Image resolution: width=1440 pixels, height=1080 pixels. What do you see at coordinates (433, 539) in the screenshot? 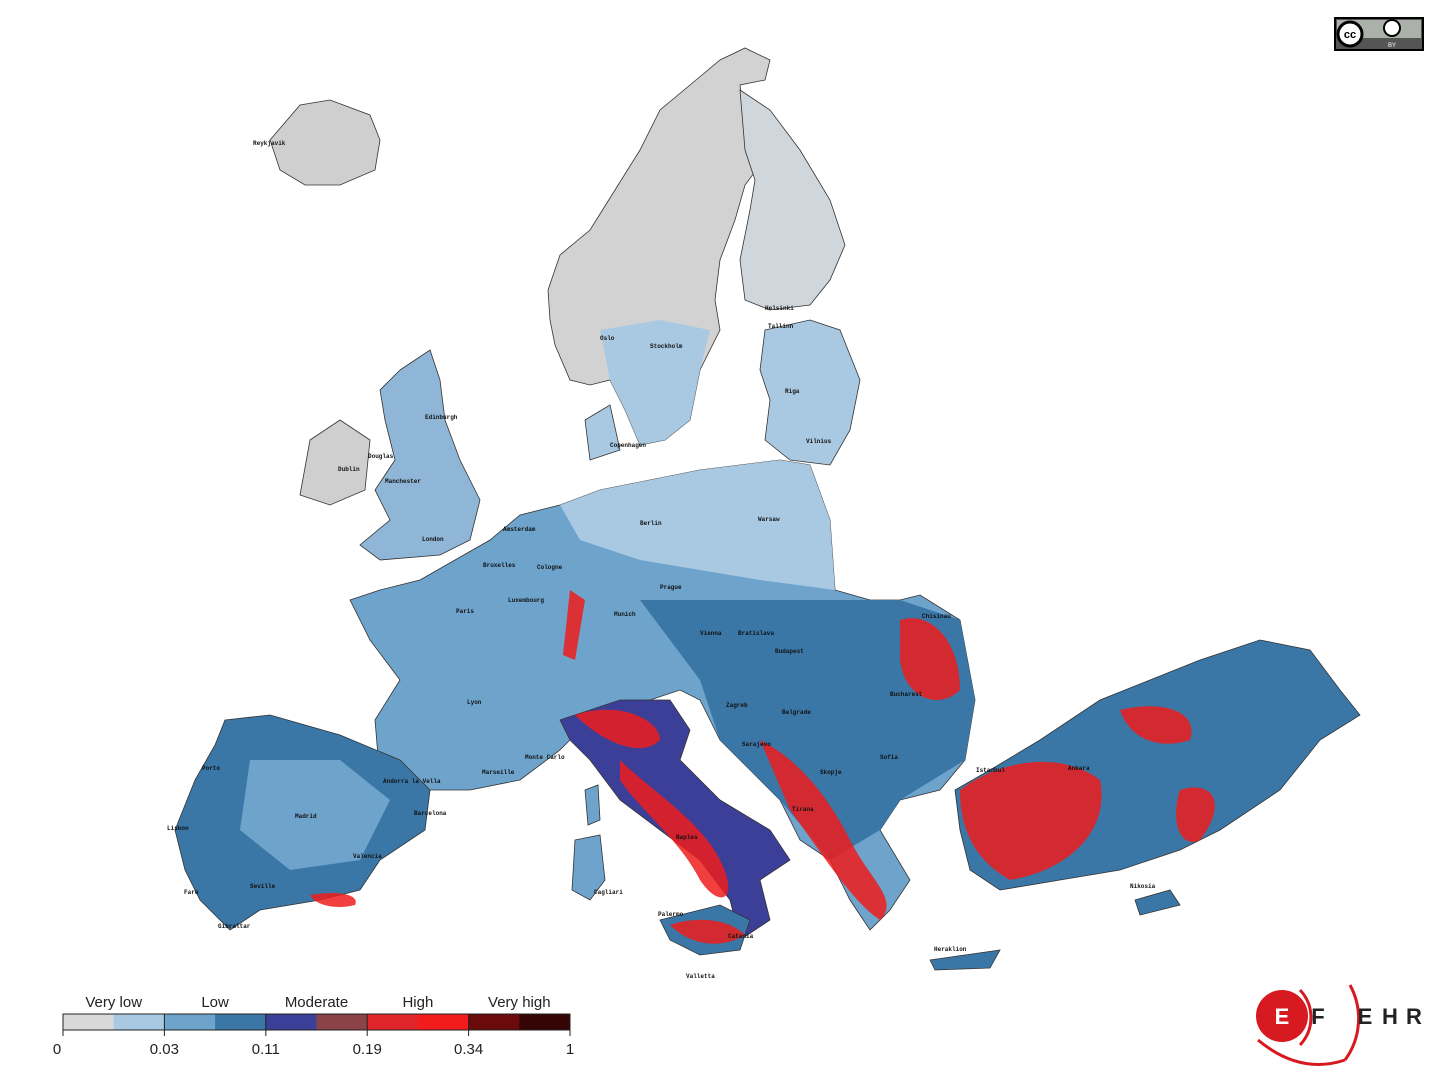
I see `city-label: London` at bounding box center [433, 539].